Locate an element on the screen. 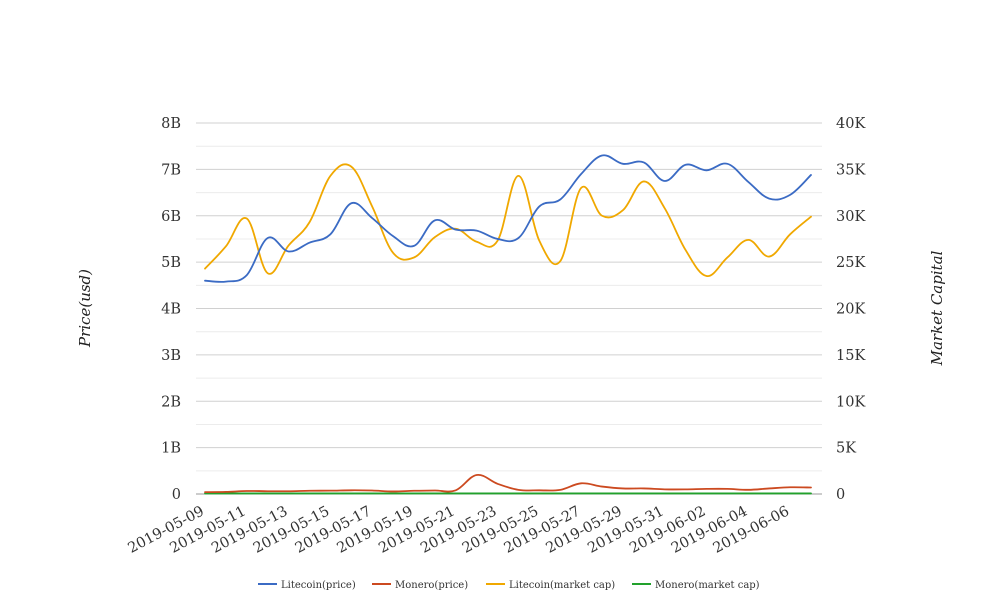  legend-label-litecoin-price: Litecoin(price) is located at coordinates (318, 585).